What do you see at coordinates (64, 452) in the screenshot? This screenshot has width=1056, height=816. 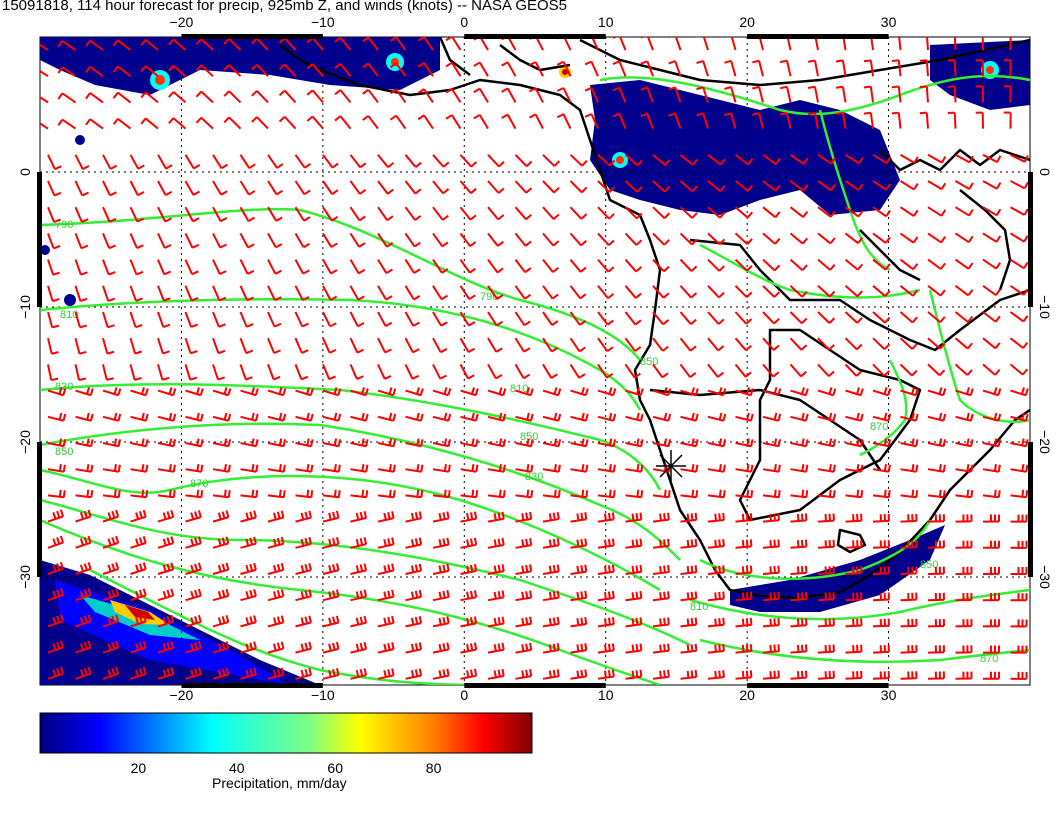 I see `contour-label: 850` at bounding box center [64, 452].